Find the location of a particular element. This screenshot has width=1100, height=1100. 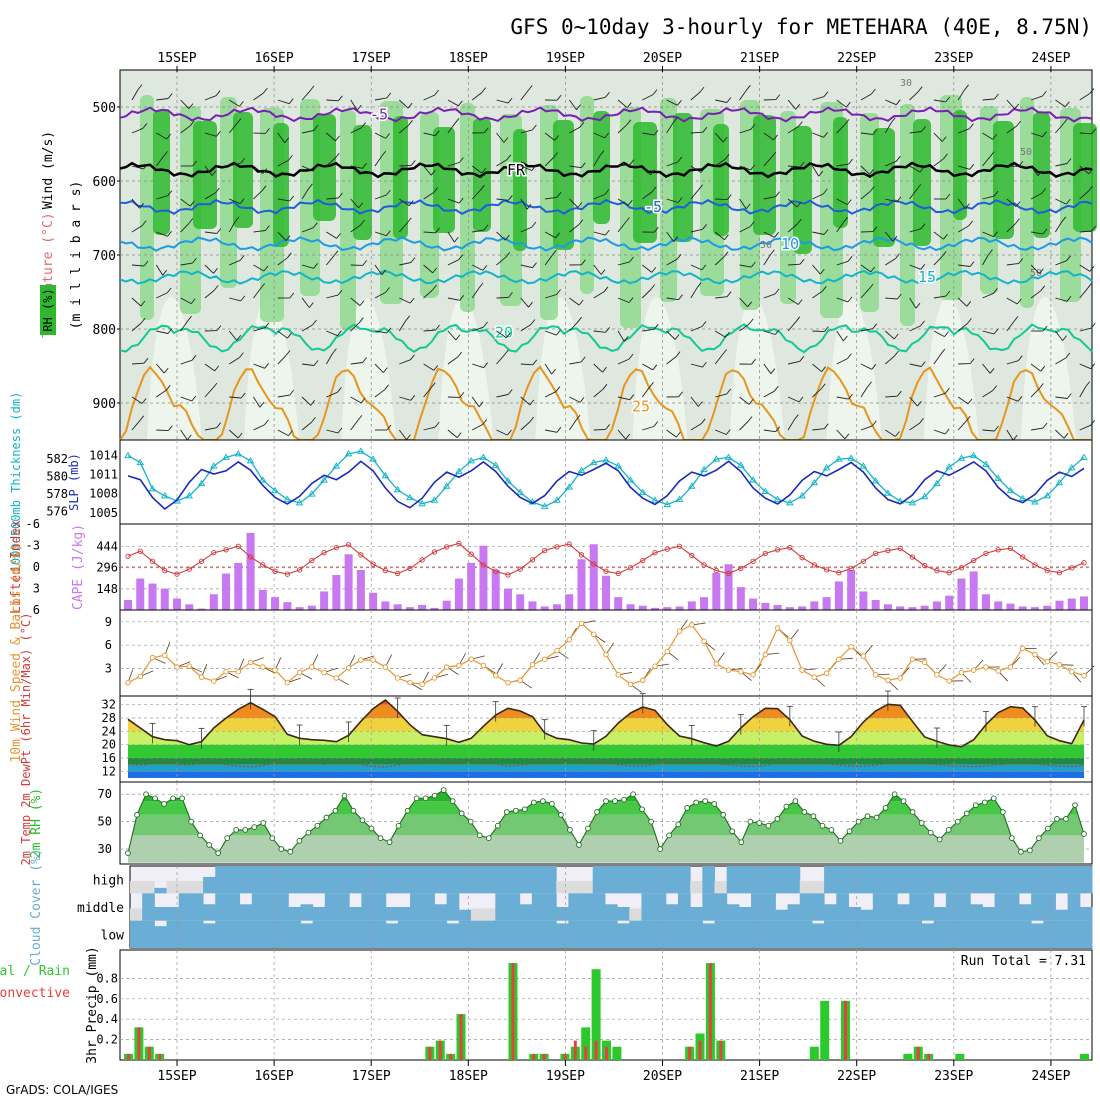

precip-bar is located at coordinates (596, 1014).